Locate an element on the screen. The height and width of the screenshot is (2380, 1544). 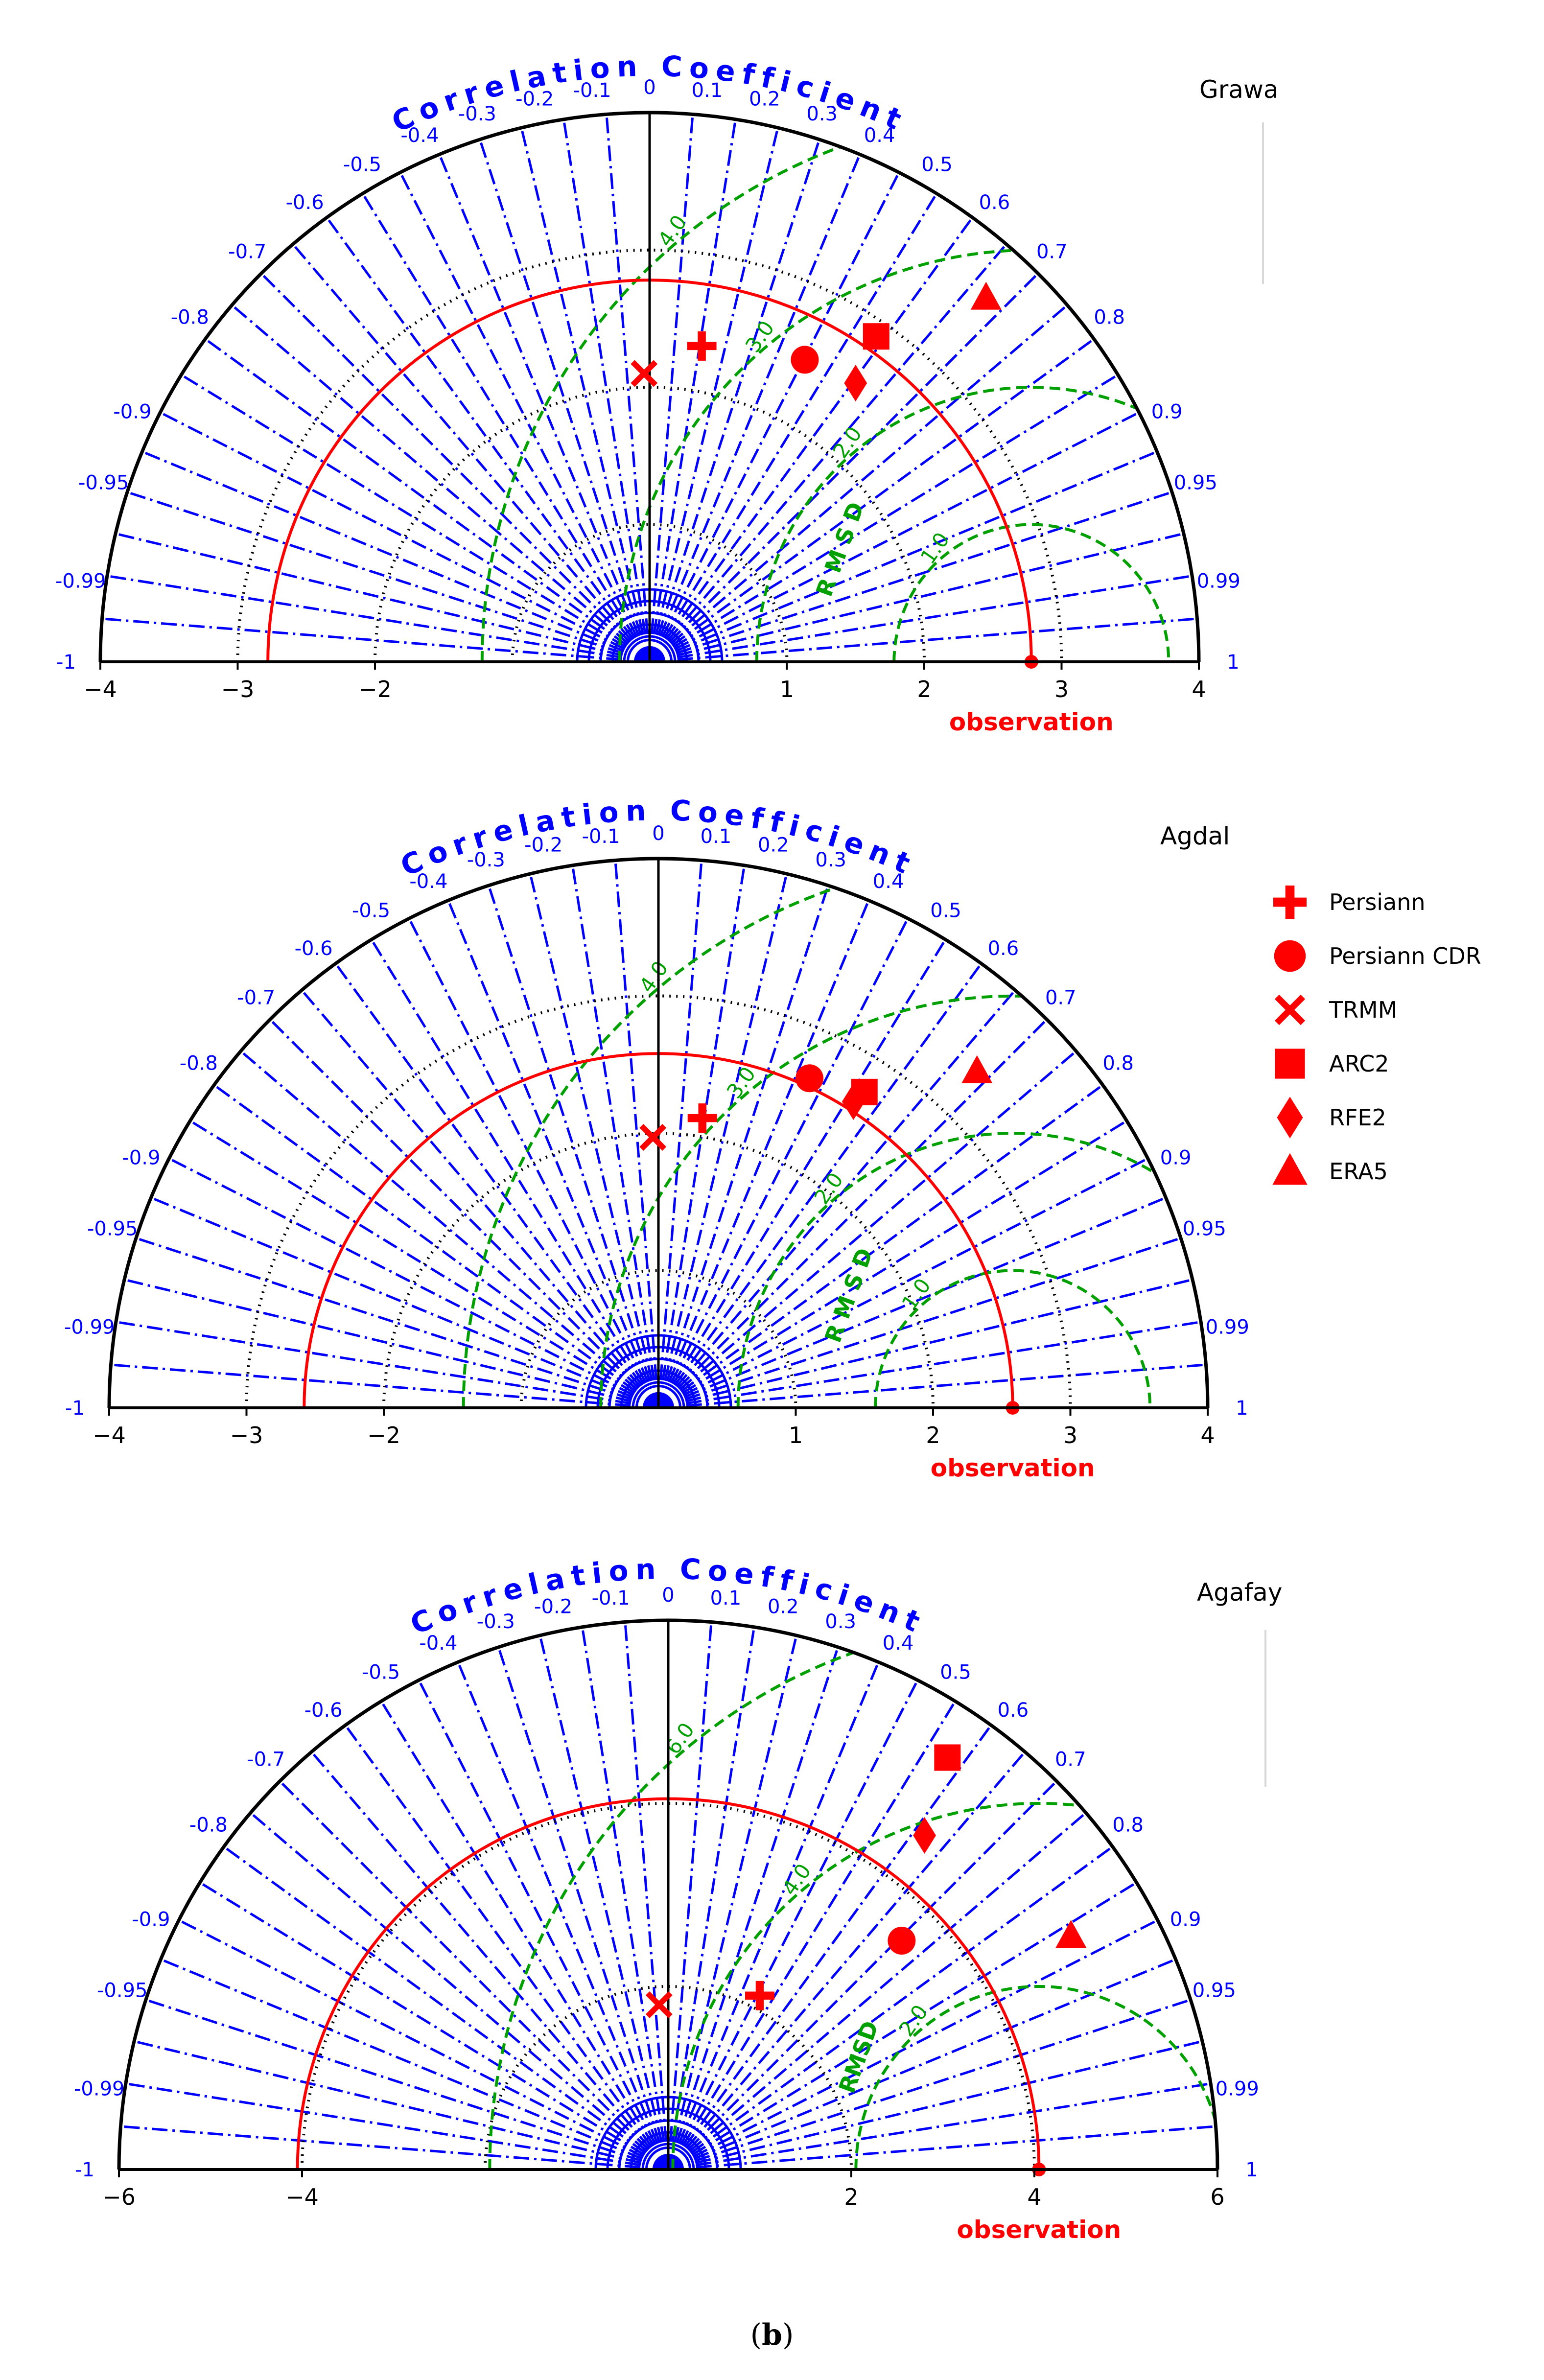
x-tick-label: −3 is located at coordinates (247, 1435).